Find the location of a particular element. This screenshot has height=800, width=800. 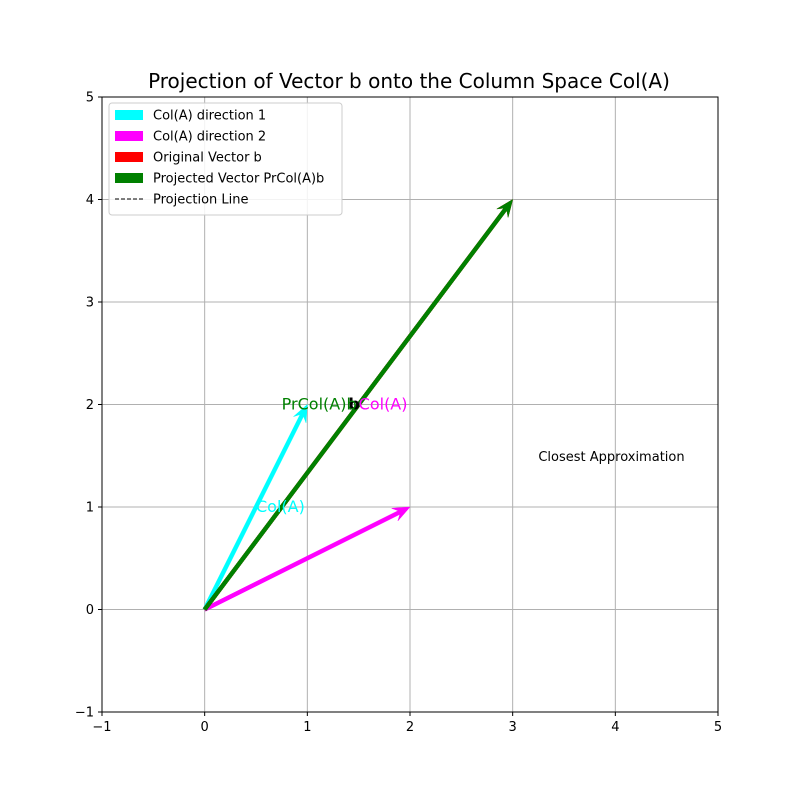

y-tick-label: 4 is located at coordinates (90, 200).